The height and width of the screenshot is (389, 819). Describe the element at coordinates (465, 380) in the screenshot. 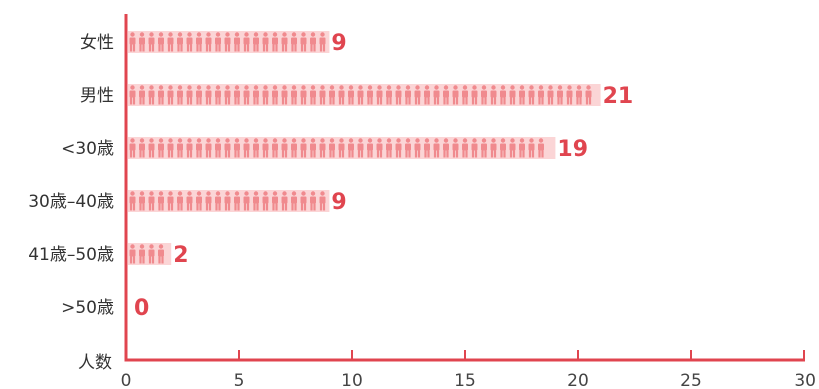

I see `x-tick-label: 15` at that location.